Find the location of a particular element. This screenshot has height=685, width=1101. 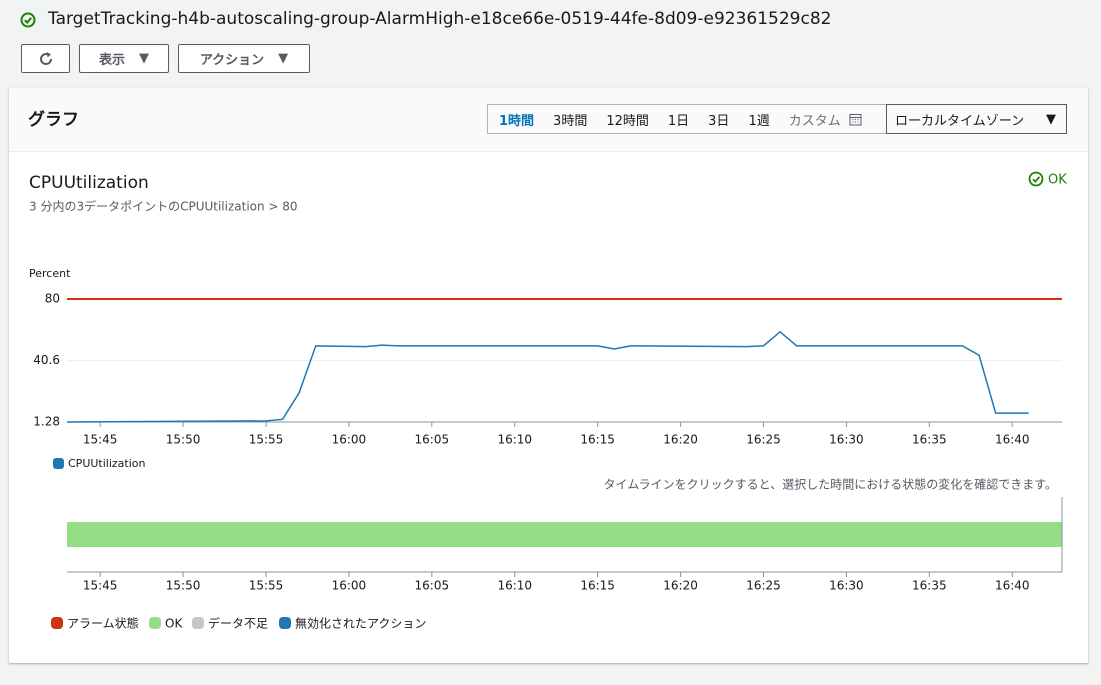

range-selector: 1時間 3時間 12時間 1日 3日 1週 カスタム is located at coordinates (687, 119).